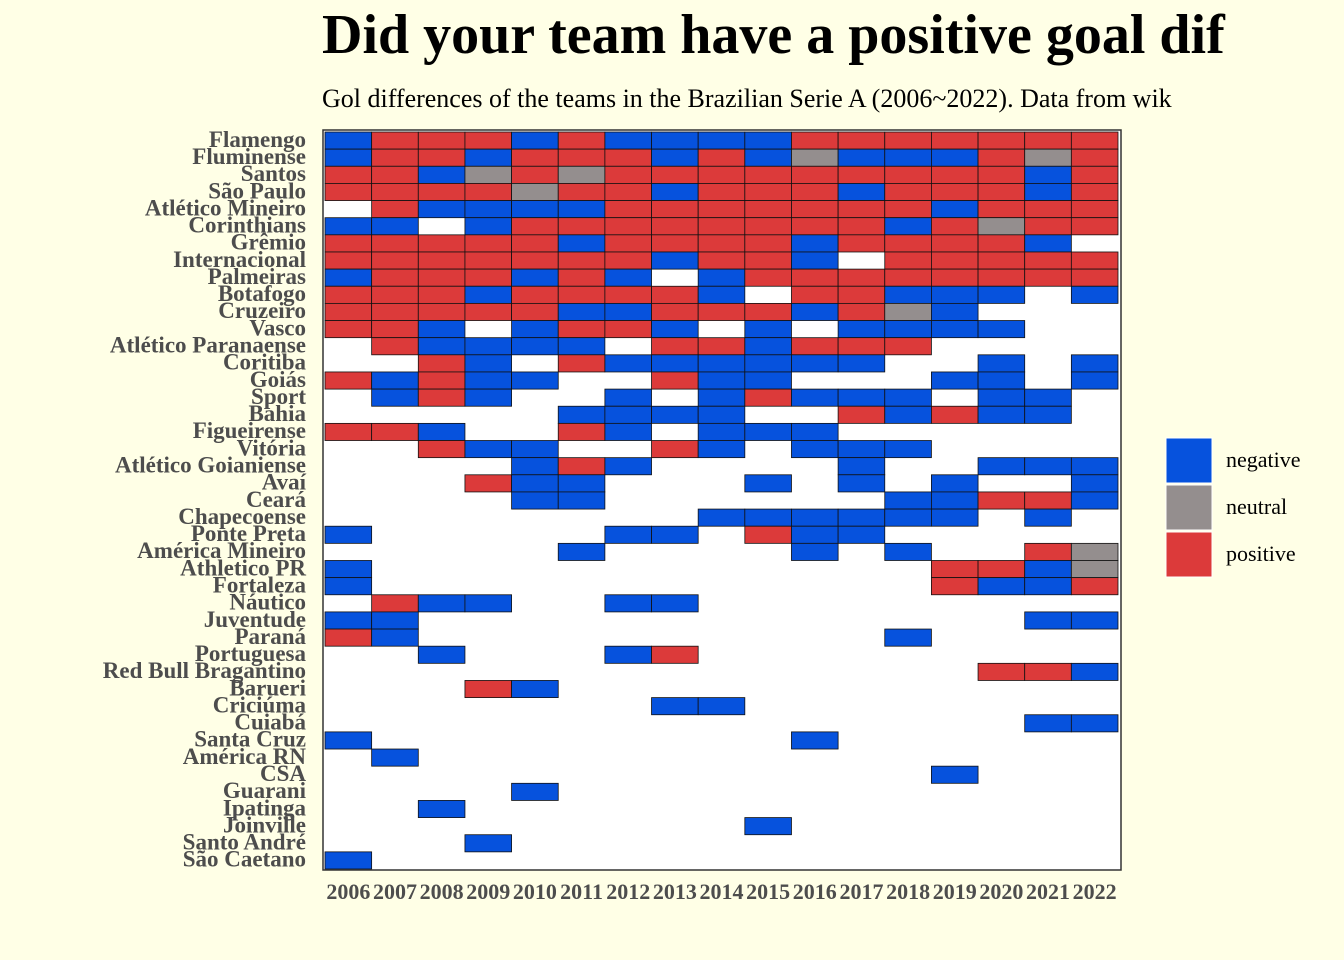  Describe the element at coordinates (204, 670) in the screenshot. I see `y-tick-label: Red Bull Bragantino` at that location.